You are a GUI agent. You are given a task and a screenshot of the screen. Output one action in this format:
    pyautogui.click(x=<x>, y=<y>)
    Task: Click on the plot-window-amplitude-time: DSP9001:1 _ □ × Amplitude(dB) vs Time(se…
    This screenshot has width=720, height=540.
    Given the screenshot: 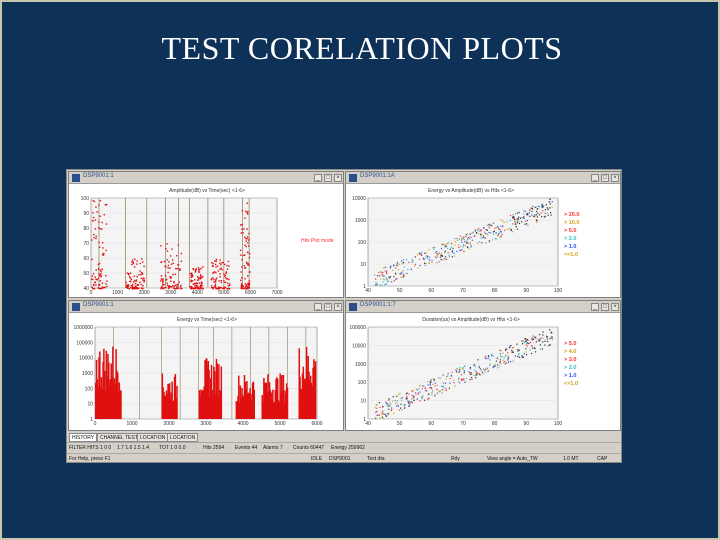 What is the action you would take?
    pyautogui.click(x=206, y=234)
    